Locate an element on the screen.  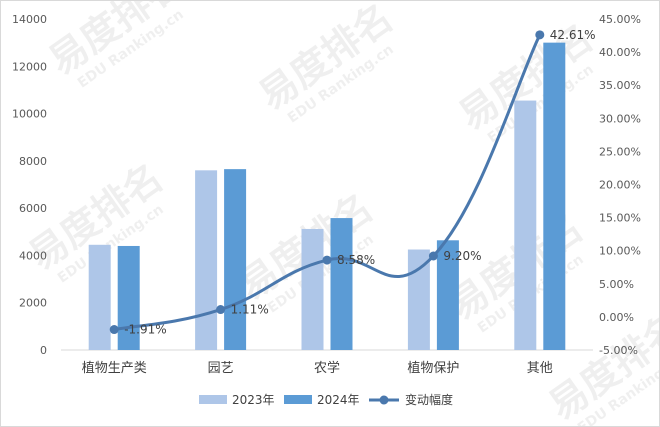
left-axis-tick-label: 2000 is located at coordinates (33, 303).